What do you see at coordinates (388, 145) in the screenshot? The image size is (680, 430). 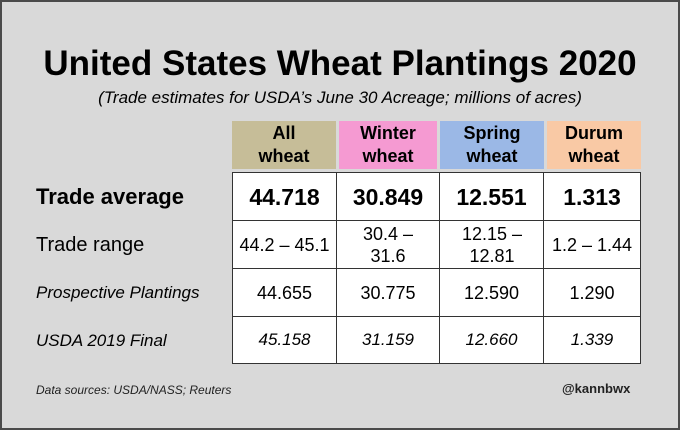 I see `column-header-winter-wheat: Winter wheat` at bounding box center [388, 145].